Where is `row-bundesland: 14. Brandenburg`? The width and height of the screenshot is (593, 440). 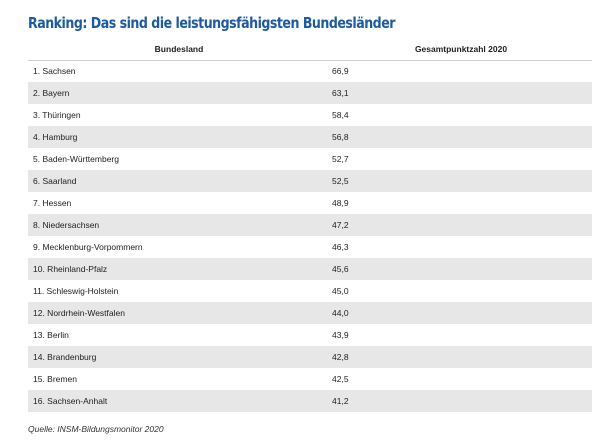 row-bundesland: 14. Brandenburg is located at coordinates (179, 357).